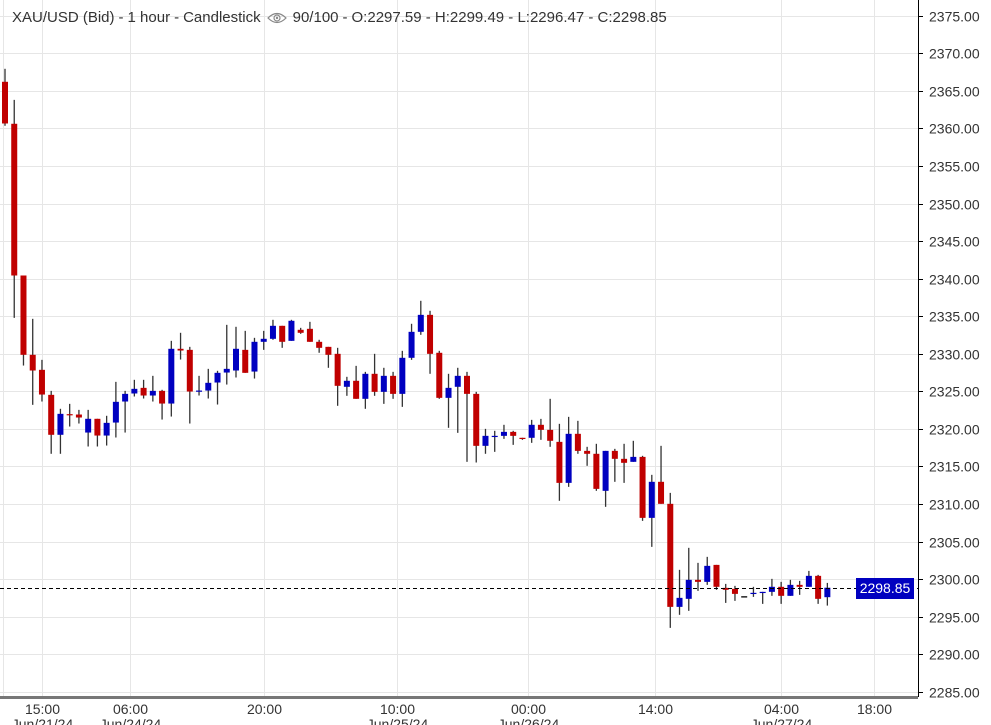 The image size is (991, 725). I want to click on y-tick-label: 2365.00, so click(954, 92).